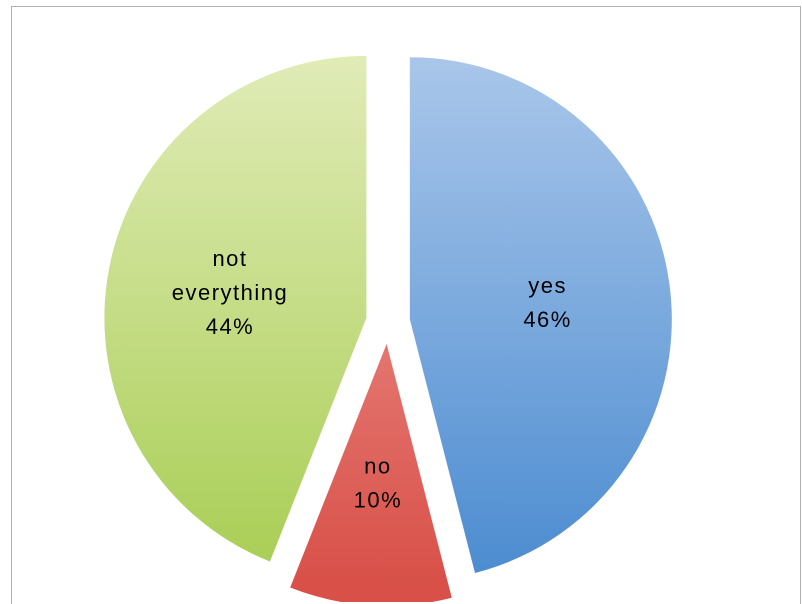 This screenshot has height=604, width=802. What do you see at coordinates (378, 500) in the screenshot?
I see `slice-percent-label: 10%` at bounding box center [378, 500].